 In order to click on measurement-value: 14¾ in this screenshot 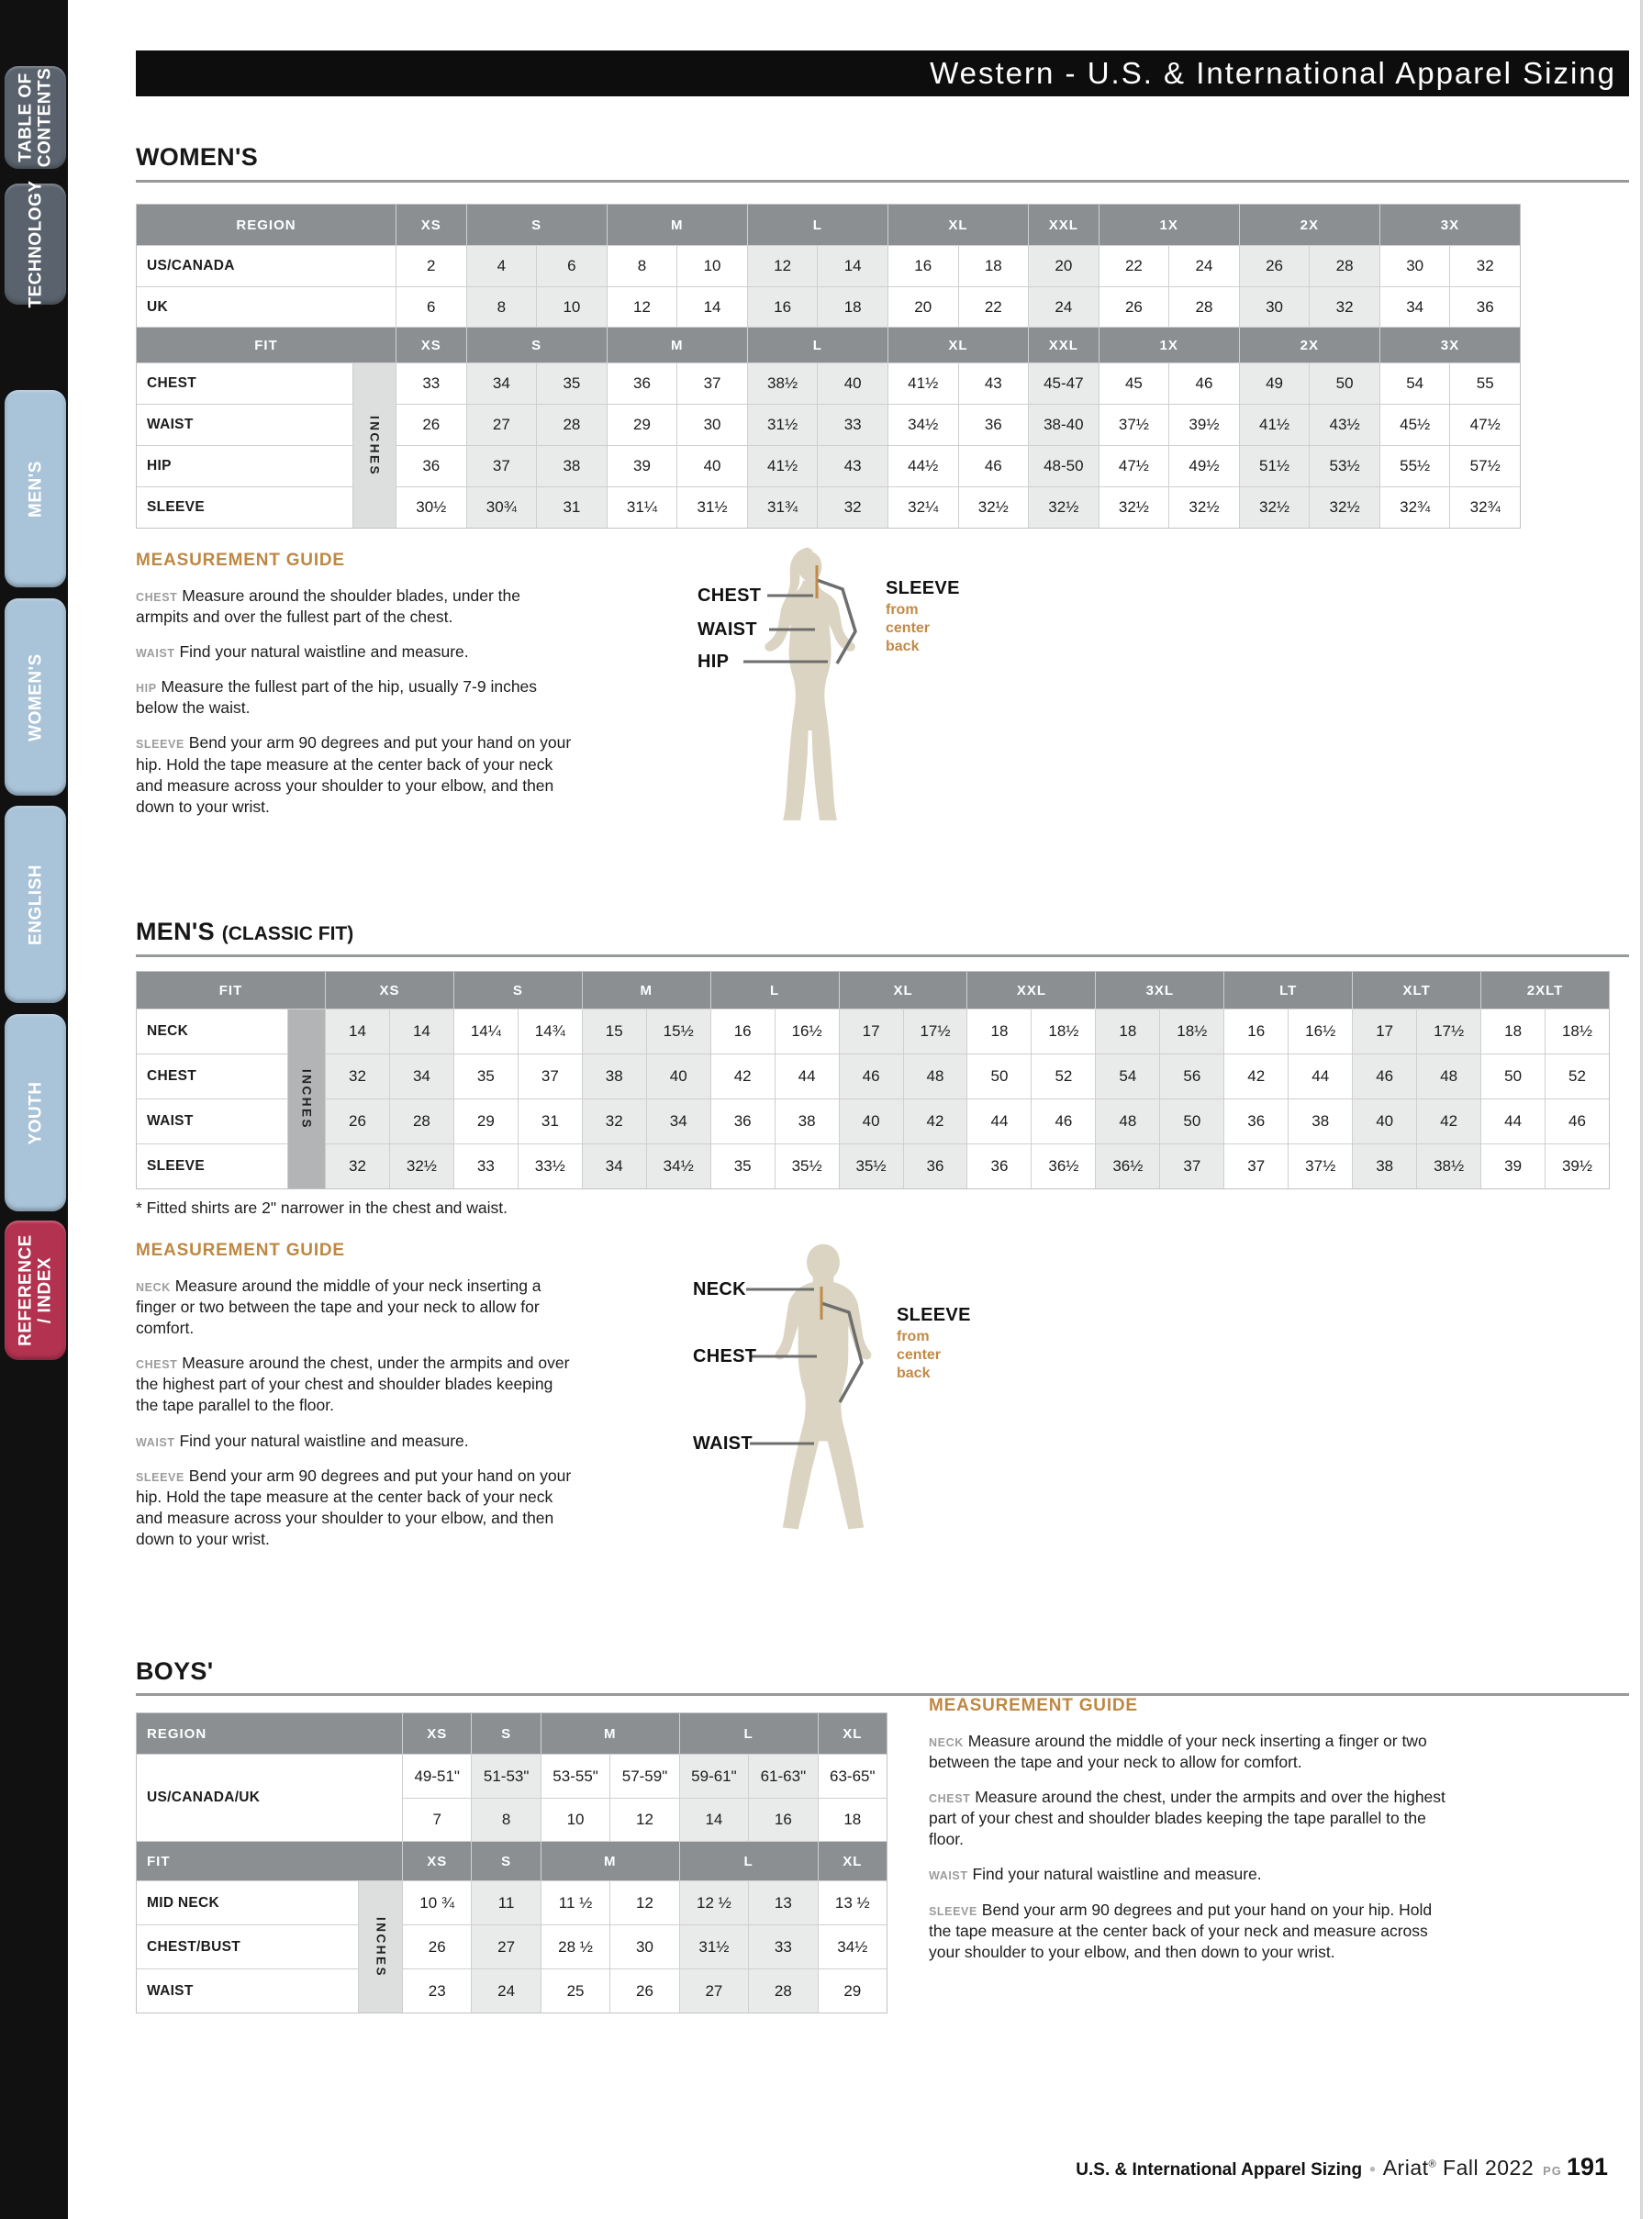, I will do `click(550, 1031)`.